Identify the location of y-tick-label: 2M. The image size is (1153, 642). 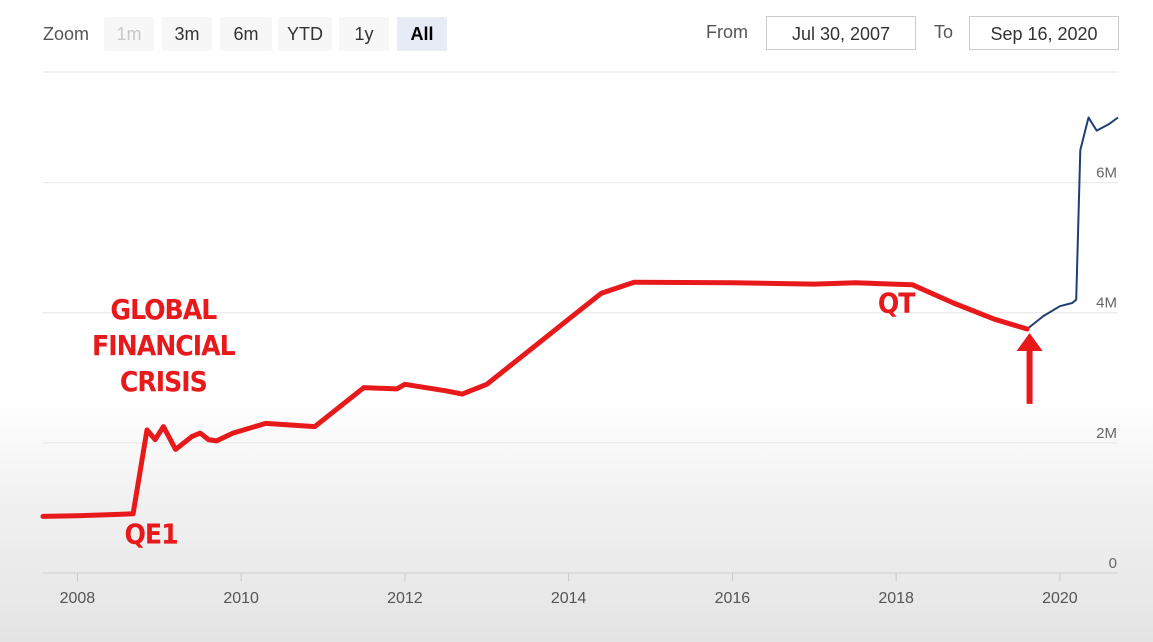
(1106, 433).